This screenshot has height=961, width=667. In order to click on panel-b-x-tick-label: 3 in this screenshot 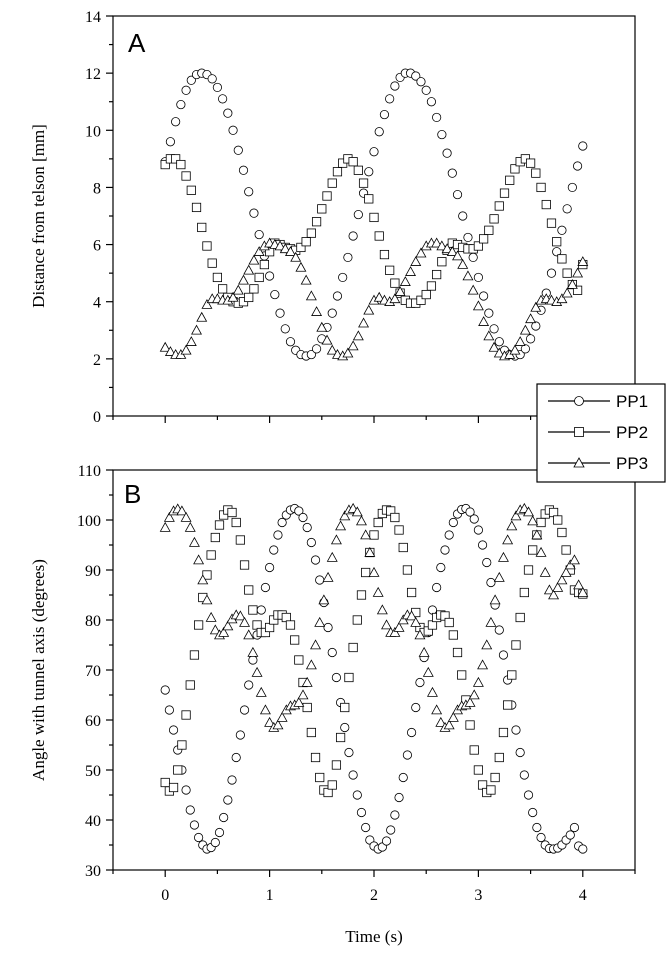, I will do `click(478, 895)`.